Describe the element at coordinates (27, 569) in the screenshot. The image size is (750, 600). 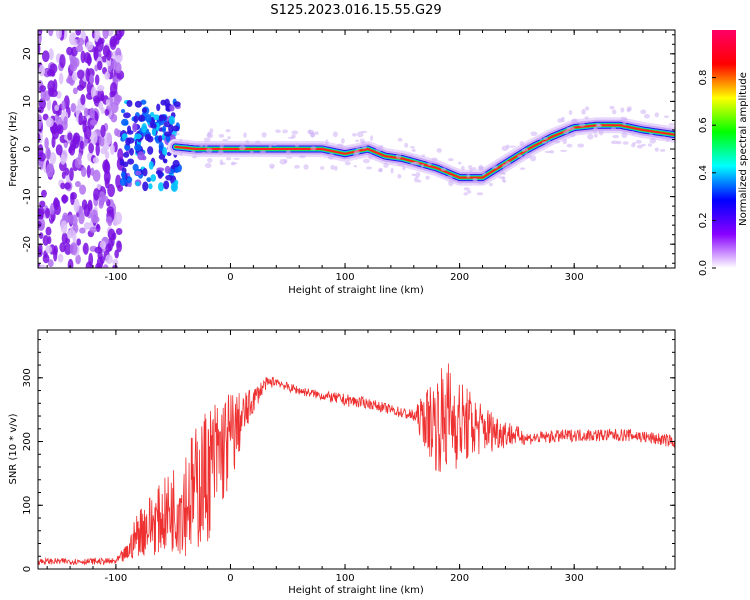
I see `snr-y-tick-label: 0` at that location.